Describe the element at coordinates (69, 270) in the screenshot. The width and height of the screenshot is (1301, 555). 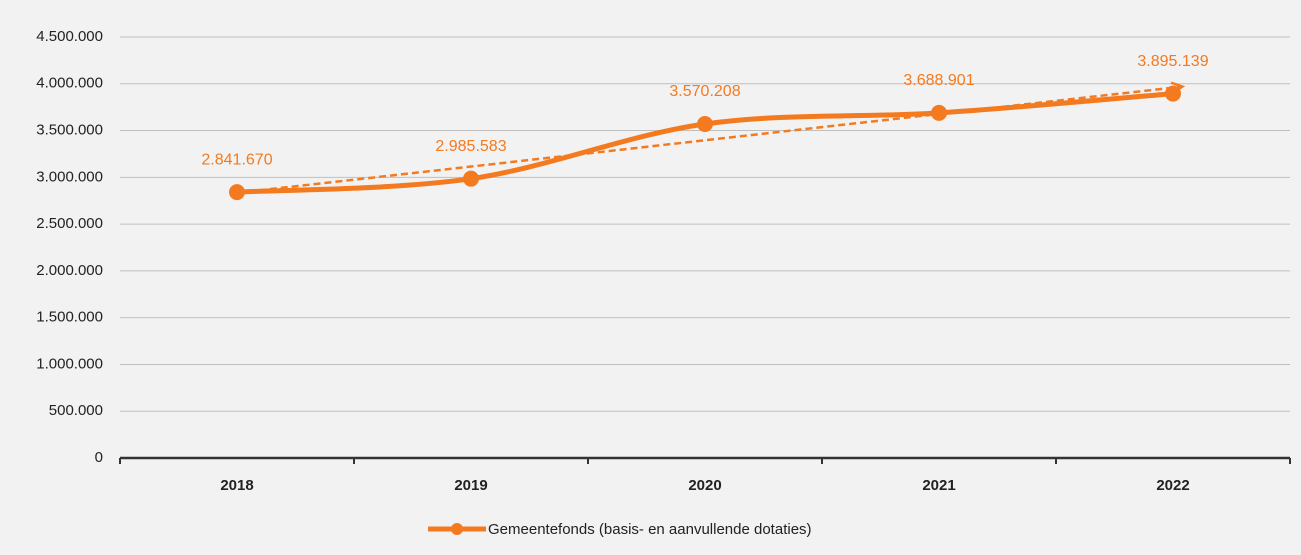
I see `y-tick-label: 2.000.000` at that location.